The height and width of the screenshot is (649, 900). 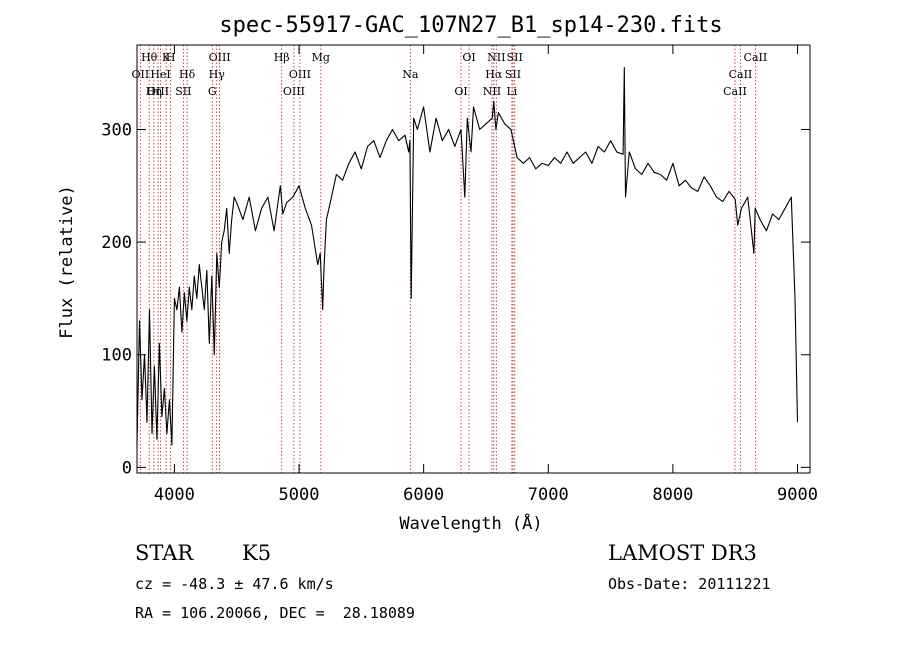 I want to click on x-axis-label: Wavelength (Å), so click(x=470, y=523).